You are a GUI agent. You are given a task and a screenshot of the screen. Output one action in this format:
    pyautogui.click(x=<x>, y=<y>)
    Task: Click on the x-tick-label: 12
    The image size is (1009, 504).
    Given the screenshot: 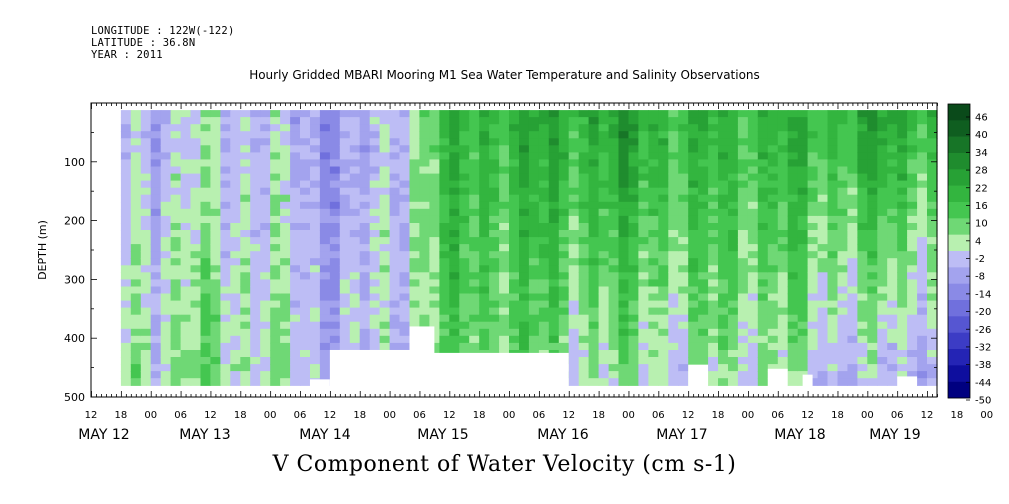 What is the action you would take?
    pyautogui.click(x=91, y=415)
    